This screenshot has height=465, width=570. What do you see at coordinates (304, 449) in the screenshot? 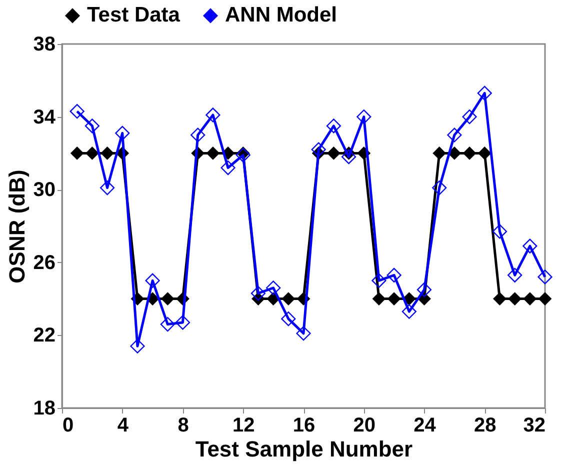
I see `x-axis-title: Test Sample Number` at bounding box center [304, 449].